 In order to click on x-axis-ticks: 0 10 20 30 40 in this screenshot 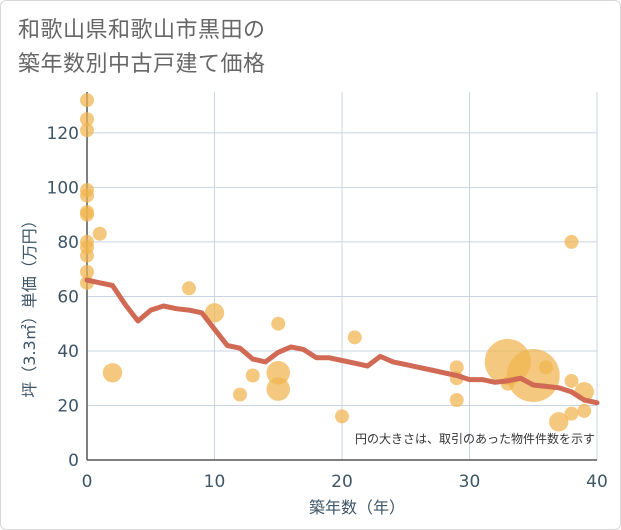, I will do `click(345, 482)`.